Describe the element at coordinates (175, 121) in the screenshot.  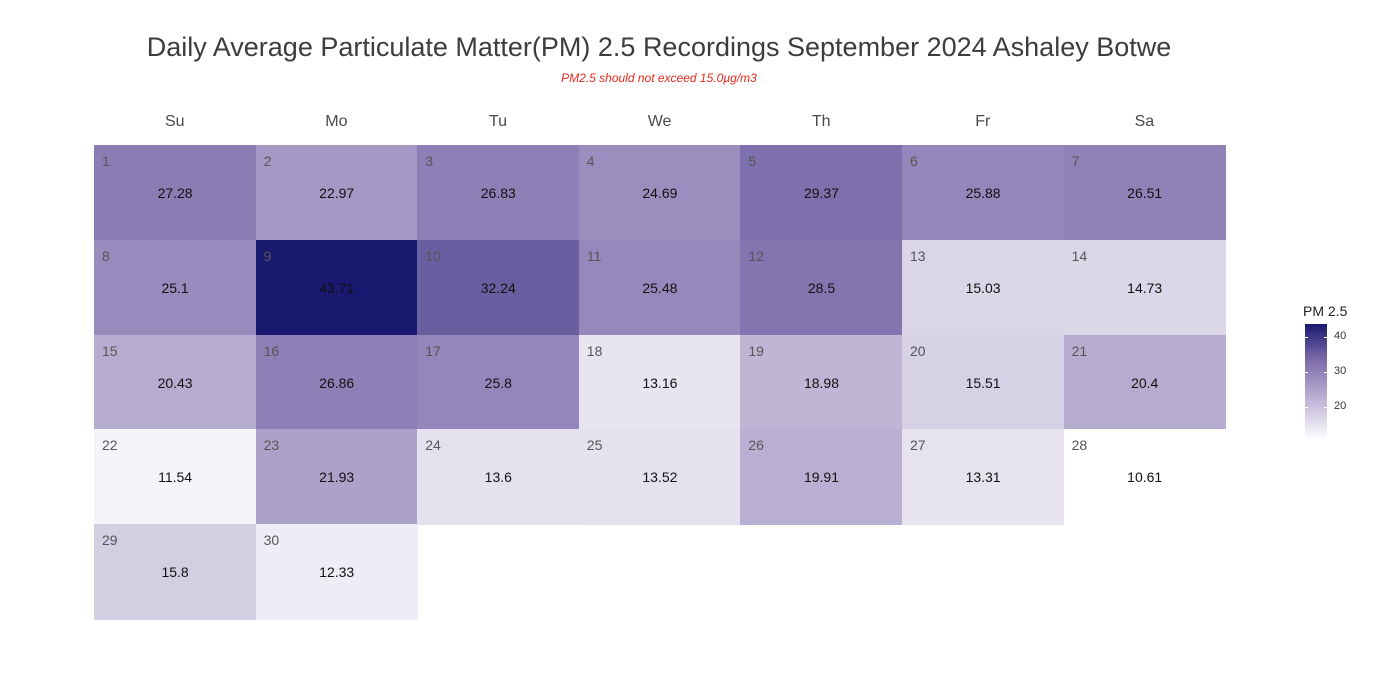
I see `weekday-label: Su` at that location.